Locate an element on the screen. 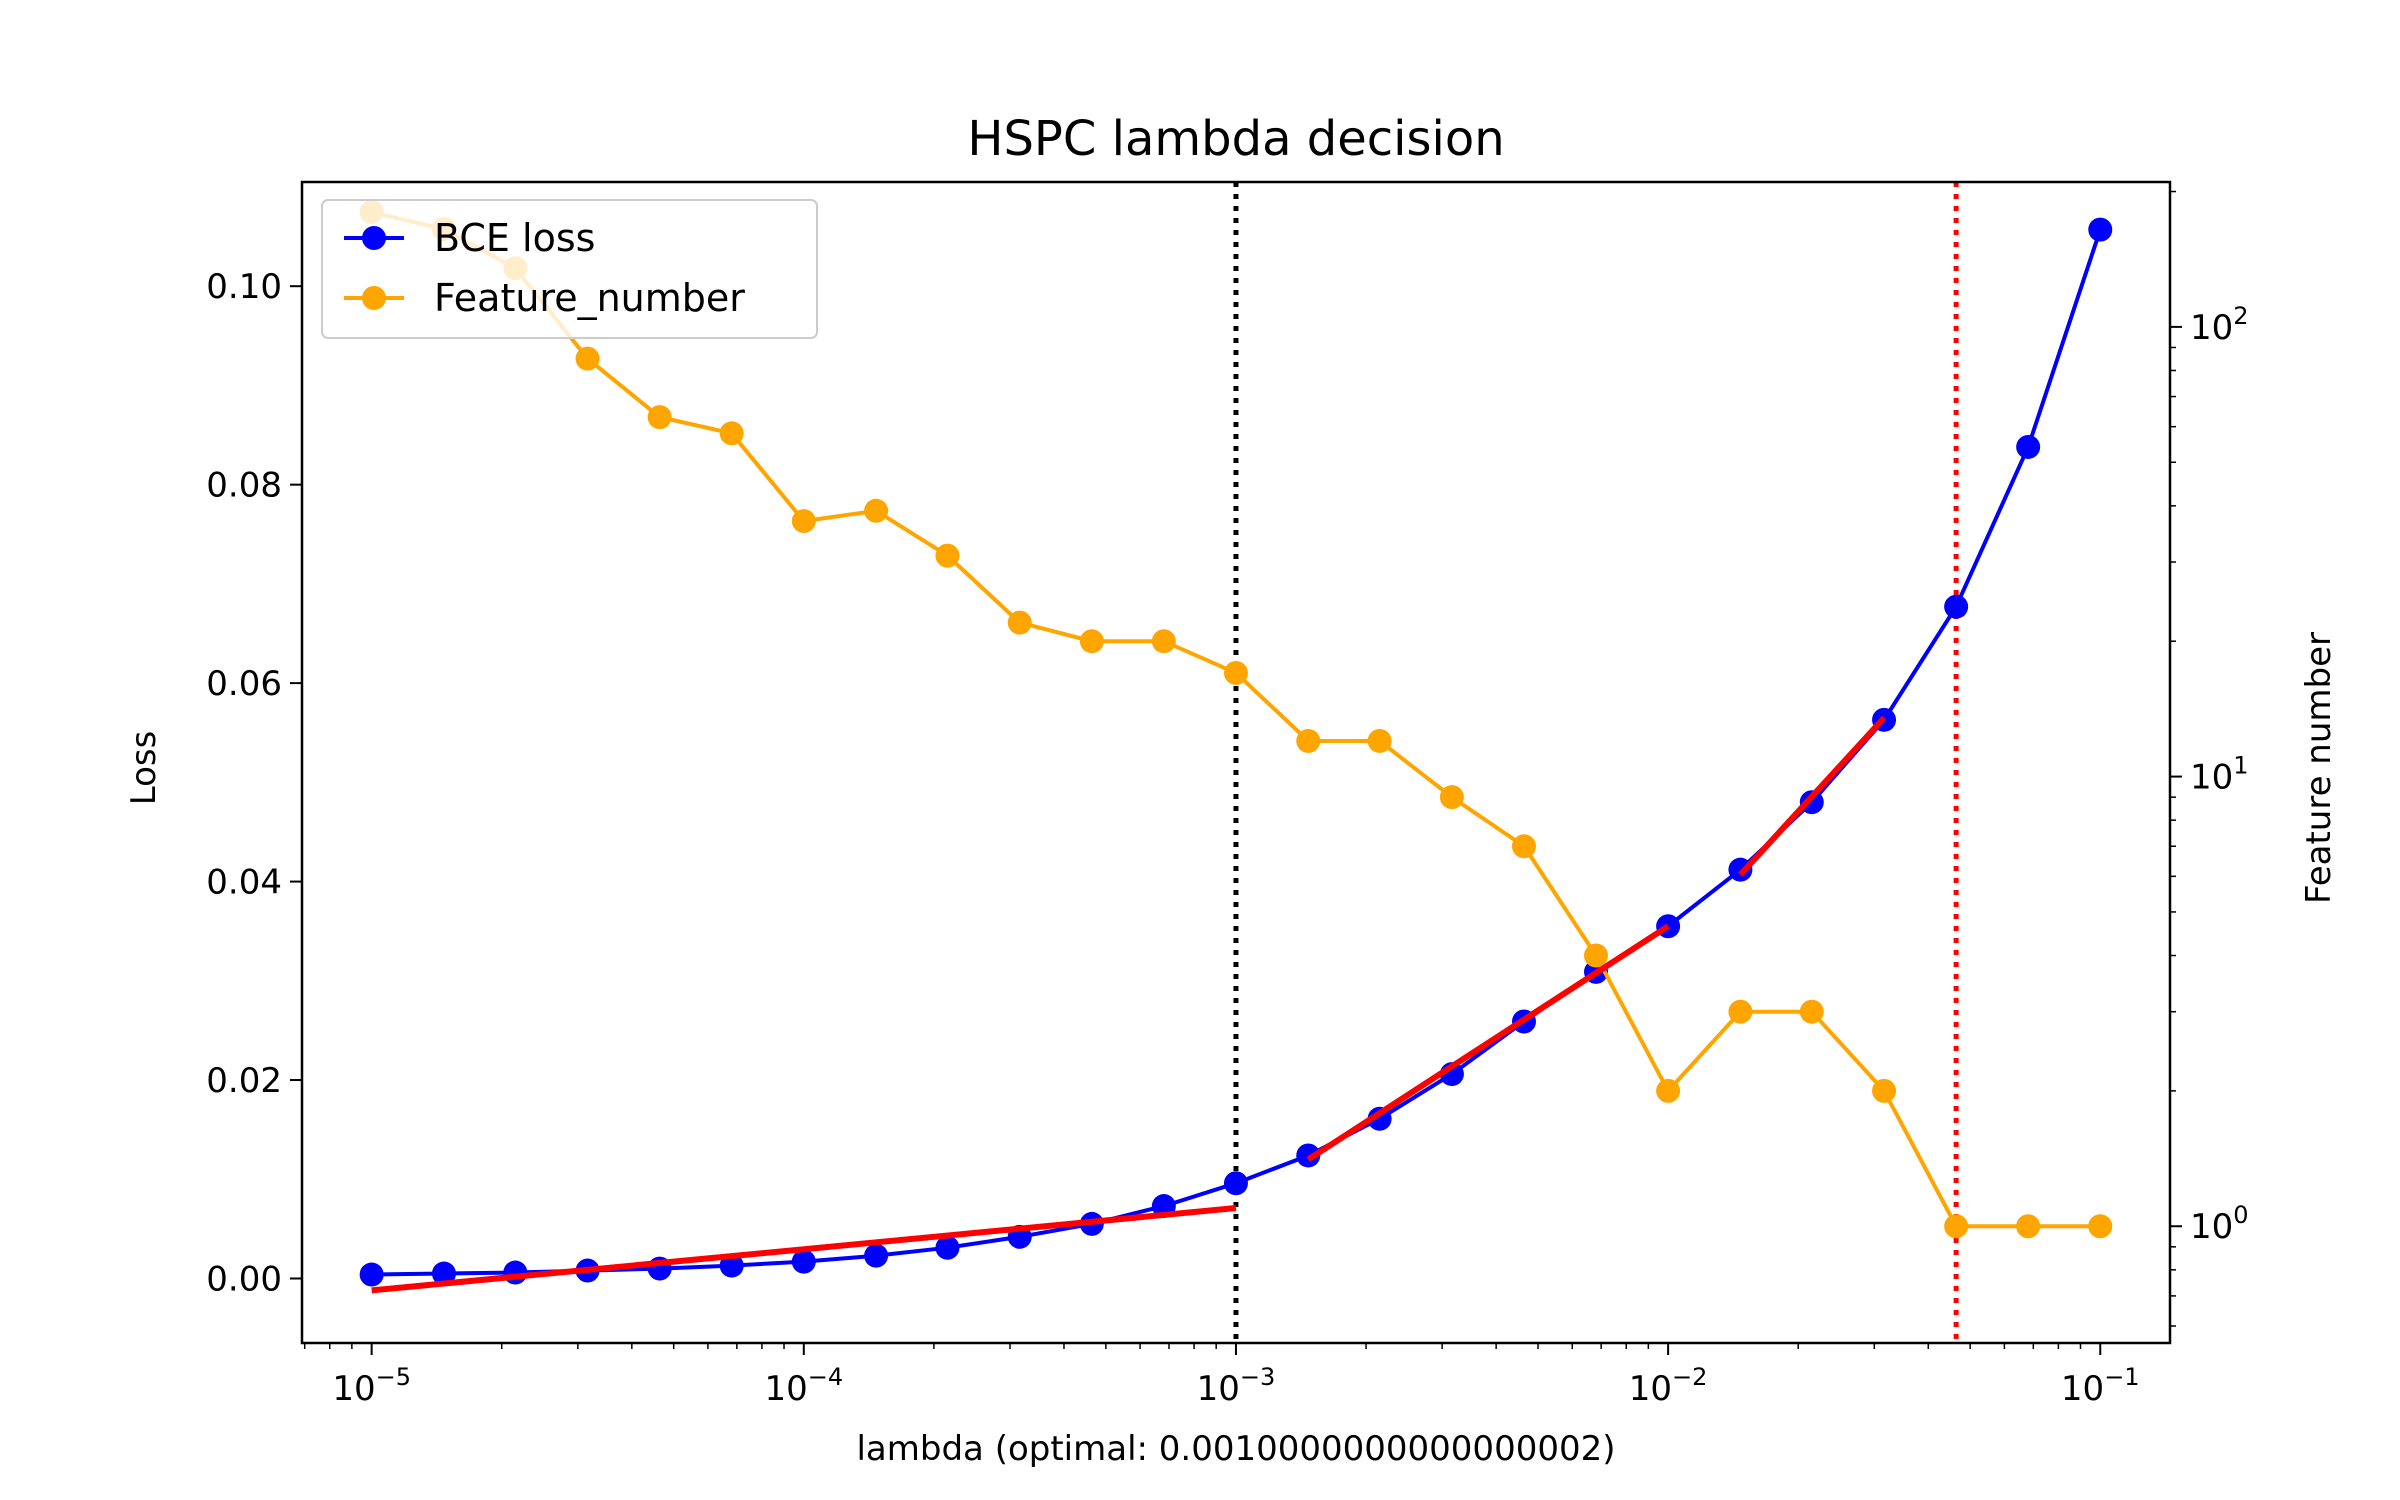  x-tick-label-3-exp: −2 is located at coordinates (1689, 1377).